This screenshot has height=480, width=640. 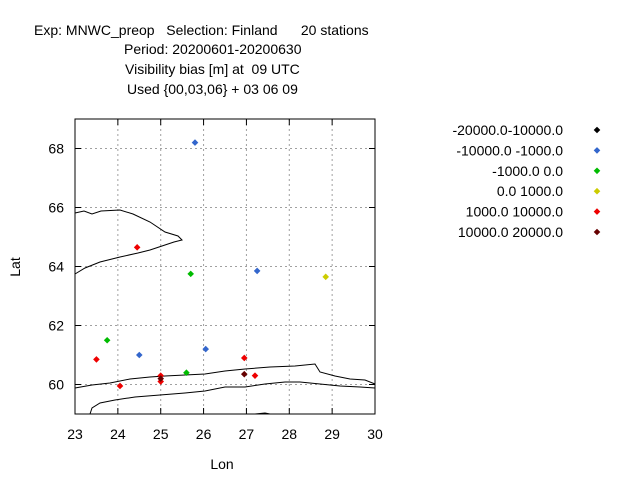 I want to click on legend-label: -10000.0 -1000.0, so click(x=509, y=150).